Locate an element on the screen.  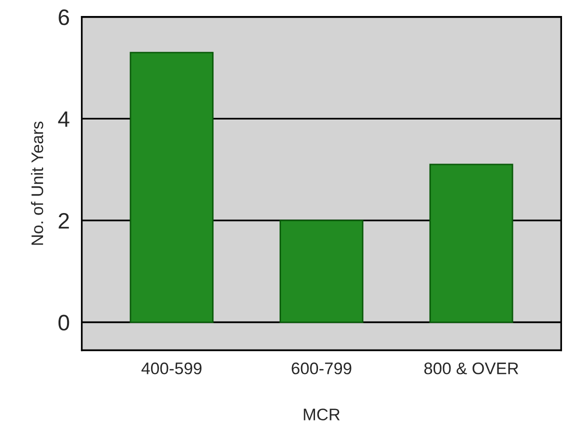
y-tick-label: 2 is located at coordinates (63, 221).